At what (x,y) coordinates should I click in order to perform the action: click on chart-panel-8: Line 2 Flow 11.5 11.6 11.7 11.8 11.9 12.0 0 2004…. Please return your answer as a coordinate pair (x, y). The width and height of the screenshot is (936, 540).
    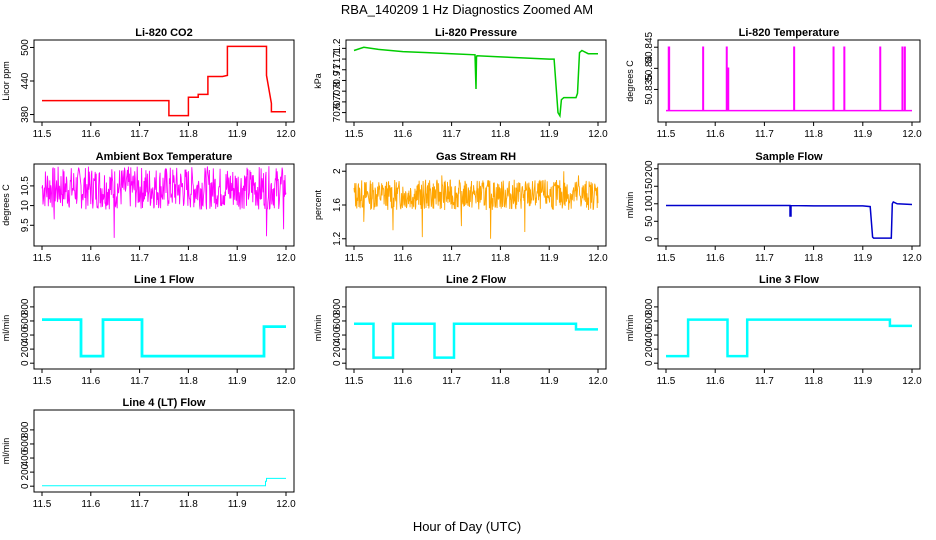
    Looking at the image, I should click on (460, 330).